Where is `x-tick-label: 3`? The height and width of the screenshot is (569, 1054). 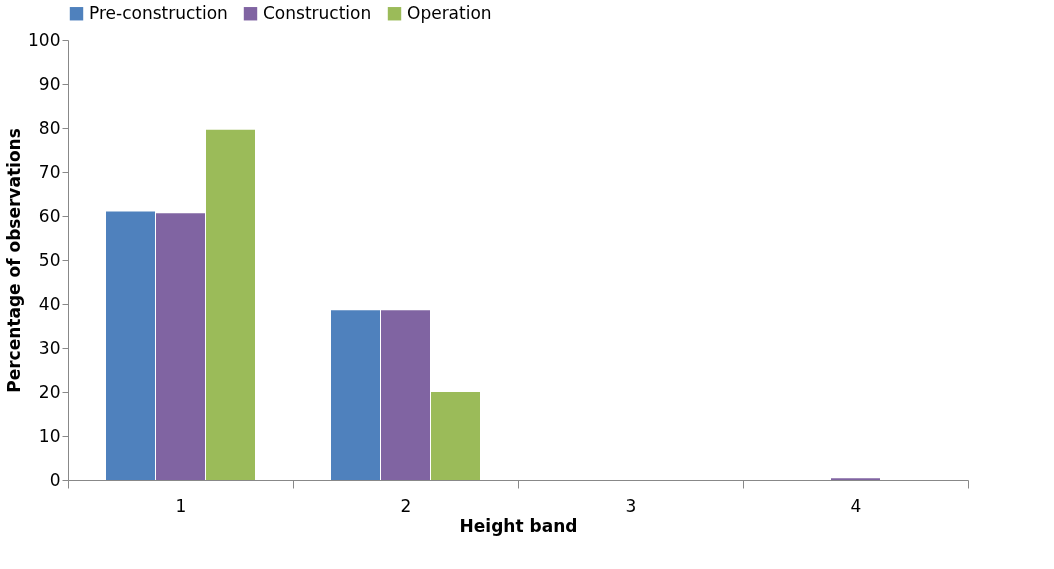 x-tick-label: 3 is located at coordinates (631, 505).